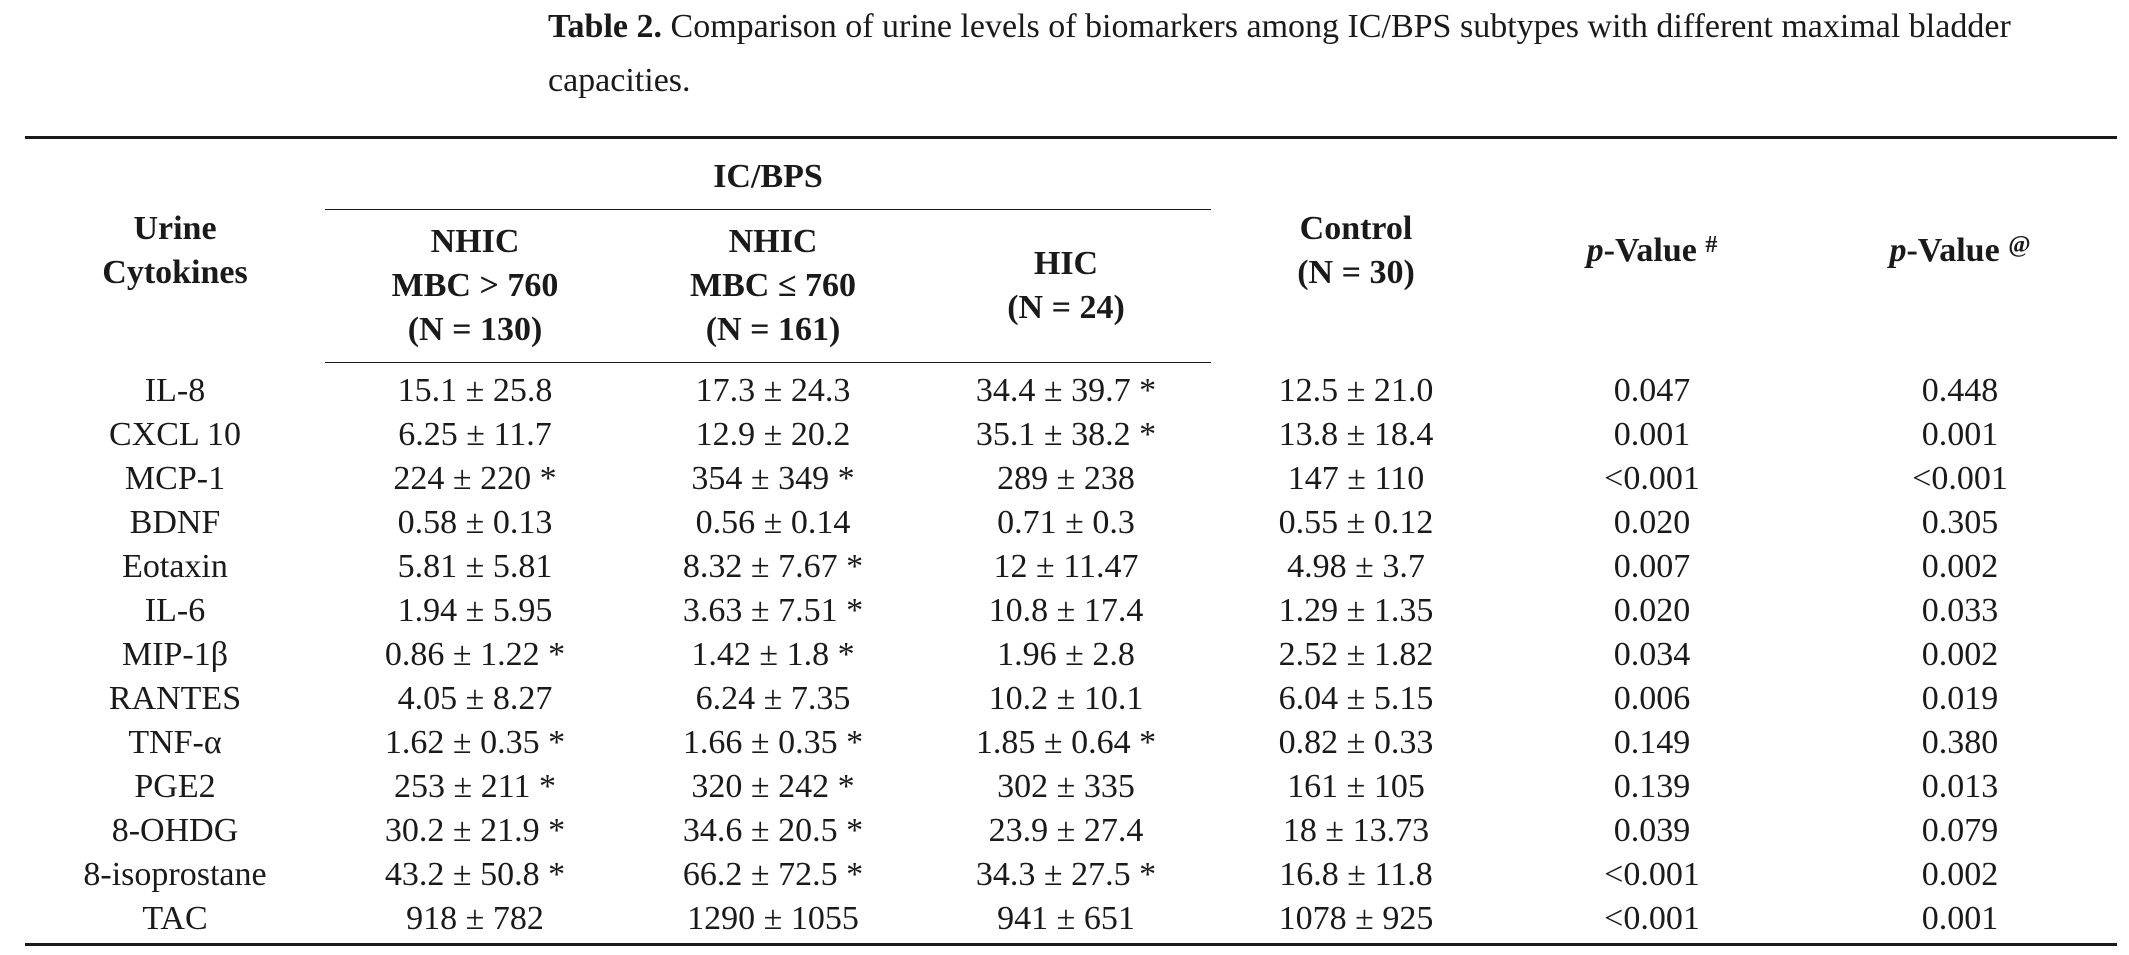 This screenshot has width=2129, height=955. I want to click on cell-hic: 941 ± 651, so click(1066, 921).